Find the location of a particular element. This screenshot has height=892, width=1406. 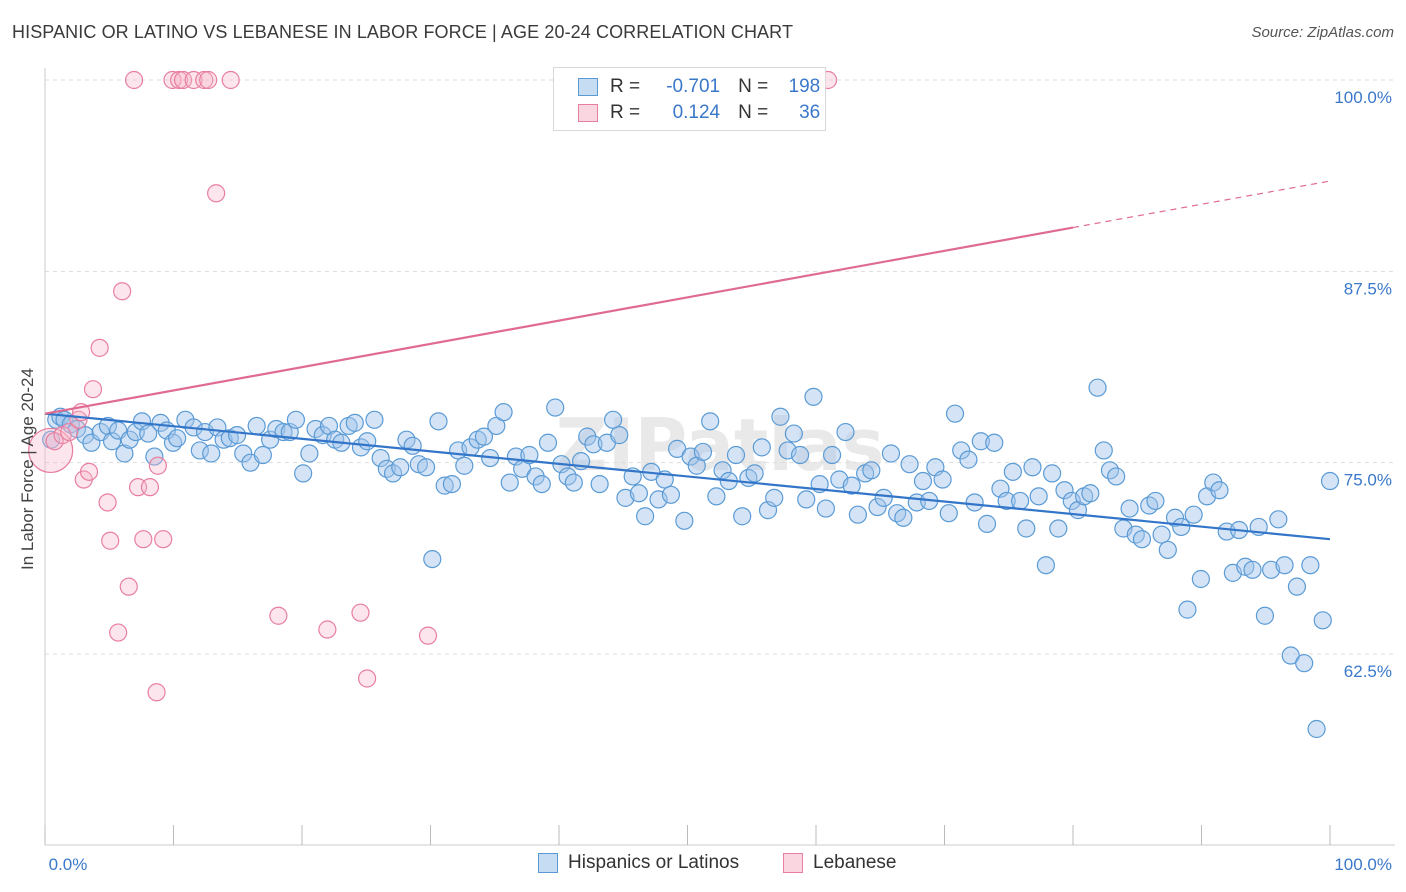

bottom-legend-label: Lebanese is located at coordinates (855, 862).